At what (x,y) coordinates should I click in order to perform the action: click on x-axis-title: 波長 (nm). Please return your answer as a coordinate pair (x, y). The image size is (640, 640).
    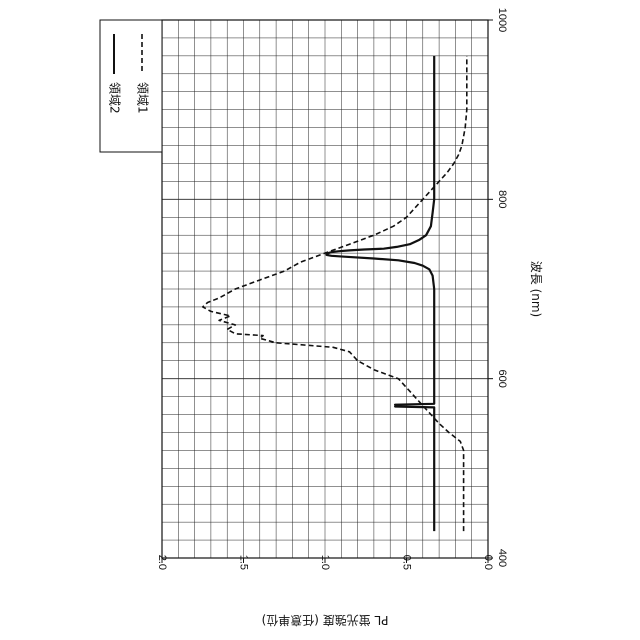
    Looking at the image, I should click on (536, 289).